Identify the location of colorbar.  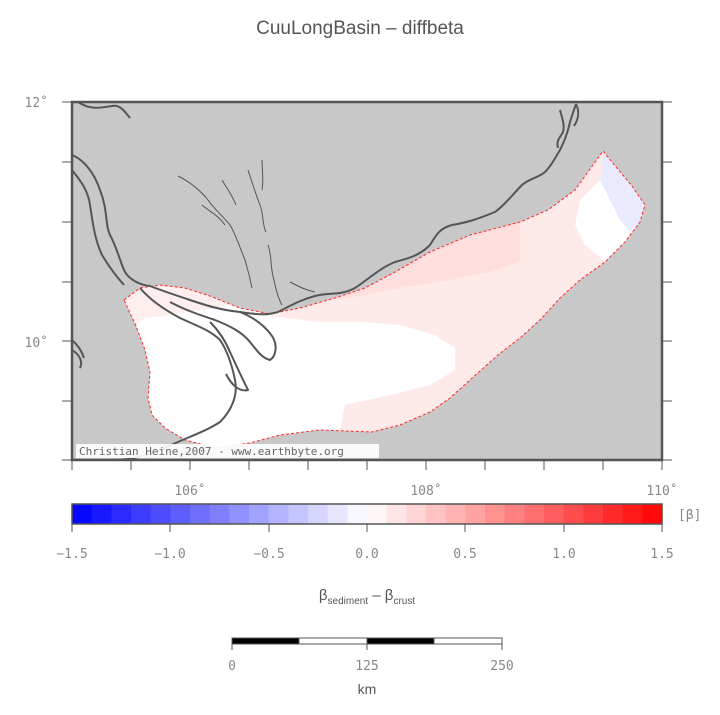
(367, 514).